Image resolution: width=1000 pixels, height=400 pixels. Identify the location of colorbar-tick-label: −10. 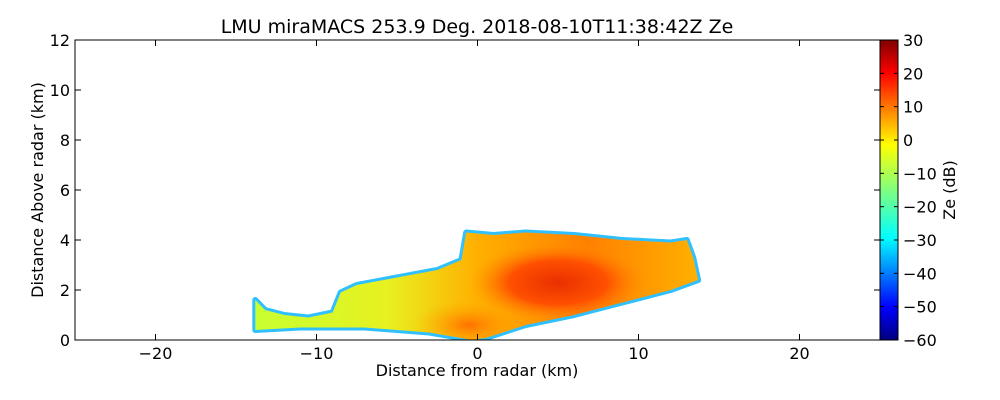
(920, 173).